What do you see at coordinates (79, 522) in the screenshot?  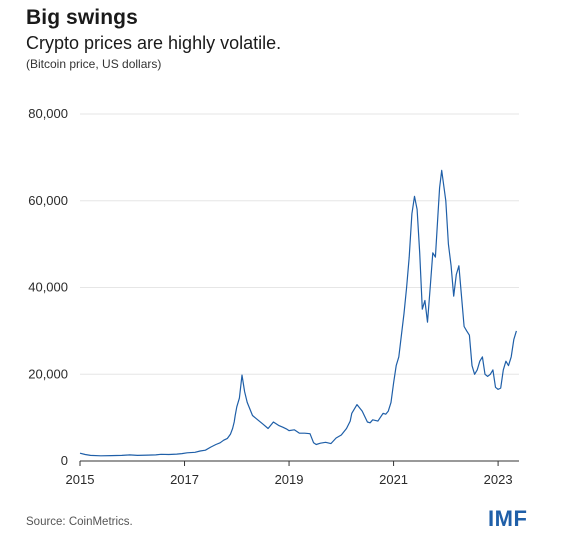 I see `source-note: Source: CoinMetrics.` at bounding box center [79, 522].